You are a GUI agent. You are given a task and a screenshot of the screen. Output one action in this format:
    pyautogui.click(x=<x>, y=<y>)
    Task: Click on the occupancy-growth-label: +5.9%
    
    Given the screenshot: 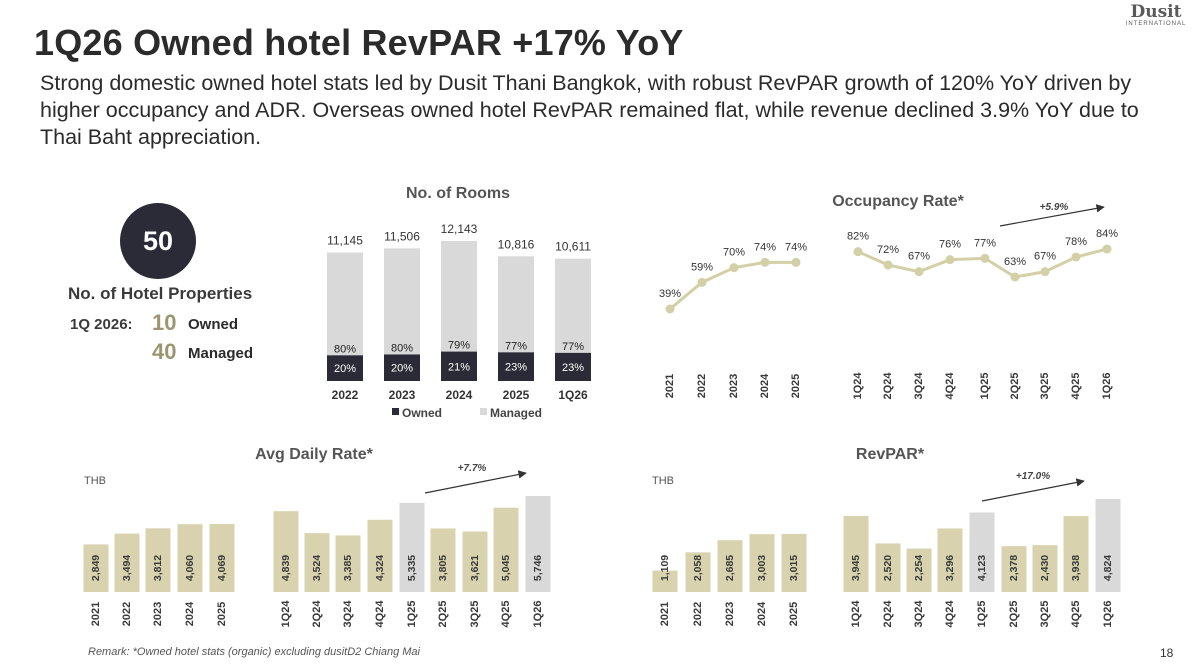 What is the action you would take?
    pyautogui.click(x=1054, y=207)
    